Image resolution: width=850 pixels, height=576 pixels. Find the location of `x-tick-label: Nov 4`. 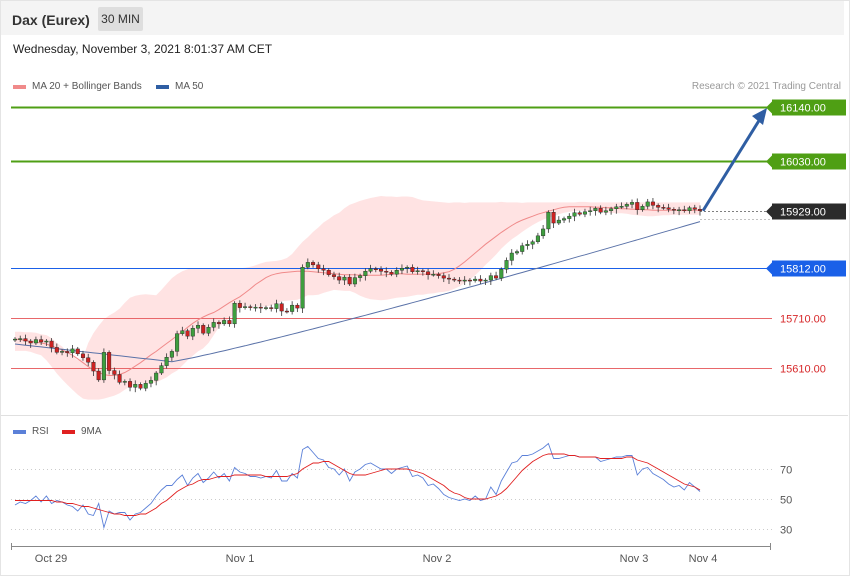

x-tick-label: Nov 4 is located at coordinates (703, 559).